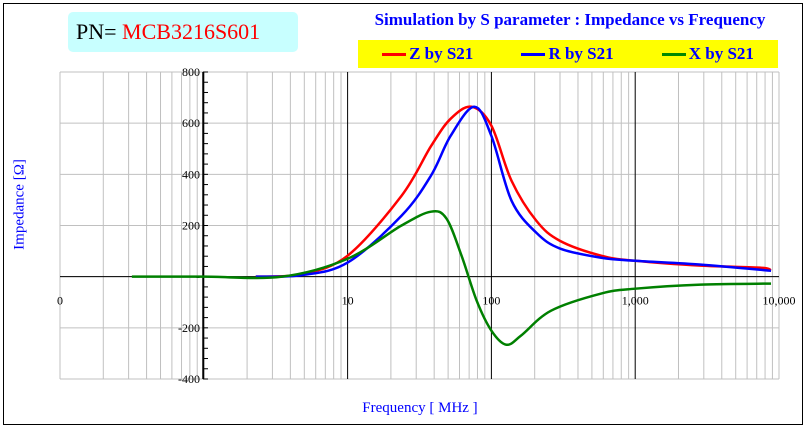  Describe the element at coordinates (191, 72) in the screenshot. I see `y-tick-label: 800` at that location.